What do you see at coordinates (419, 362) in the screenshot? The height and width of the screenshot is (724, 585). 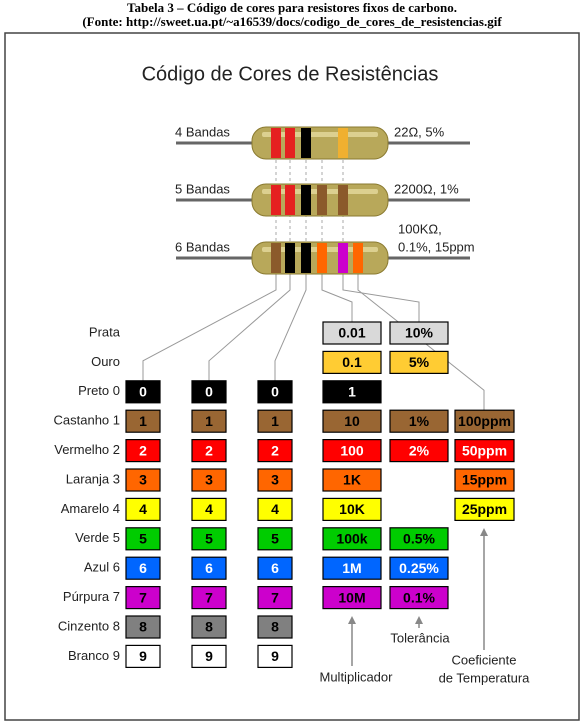 I see `tolerance-text: 5%` at bounding box center [419, 362].